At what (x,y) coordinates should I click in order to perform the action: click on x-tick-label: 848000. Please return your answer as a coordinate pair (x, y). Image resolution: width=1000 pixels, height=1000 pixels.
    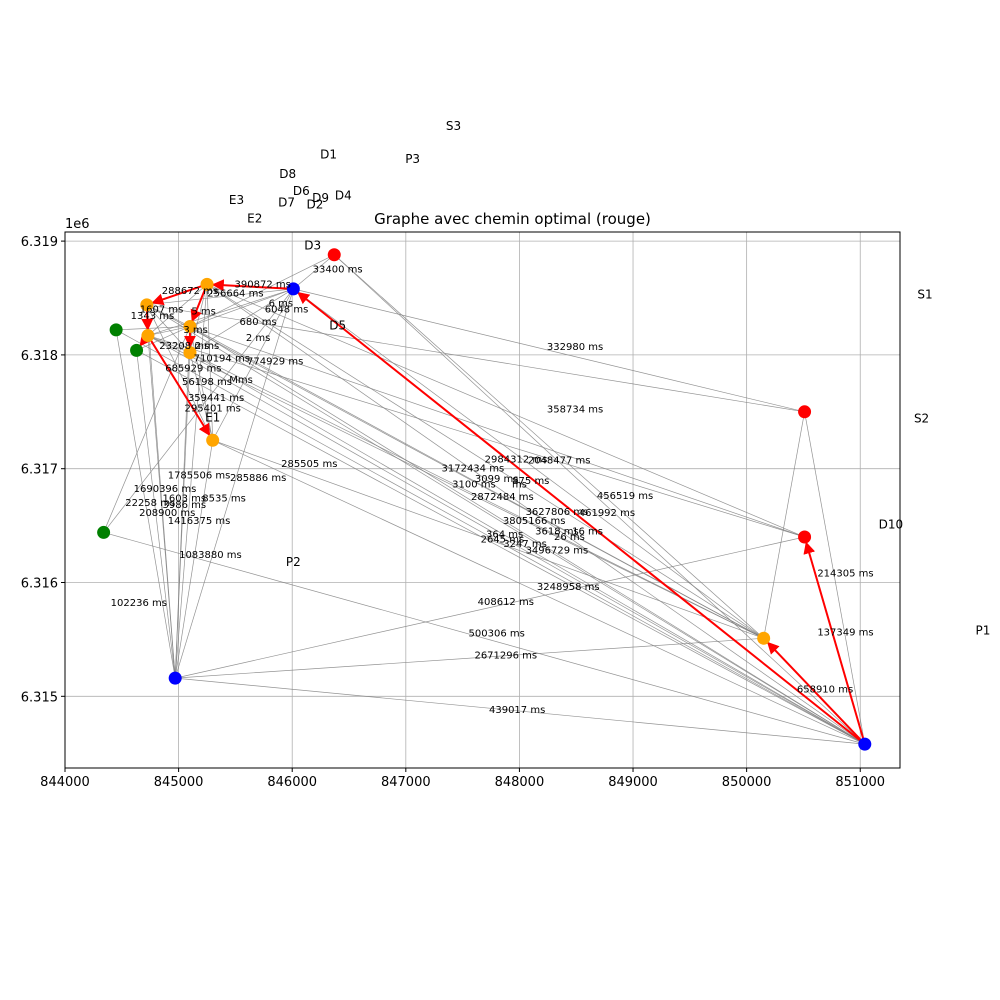
    Looking at the image, I should click on (520, 782).